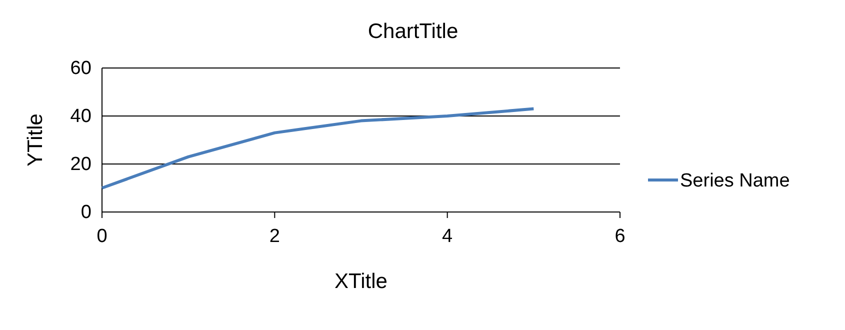 This screenshot has height=330, width=845. What do you see at coordinates (413, 31) in the screenshot?
I see `chart-title: ChartTitle` at bounding box center [413, 31].